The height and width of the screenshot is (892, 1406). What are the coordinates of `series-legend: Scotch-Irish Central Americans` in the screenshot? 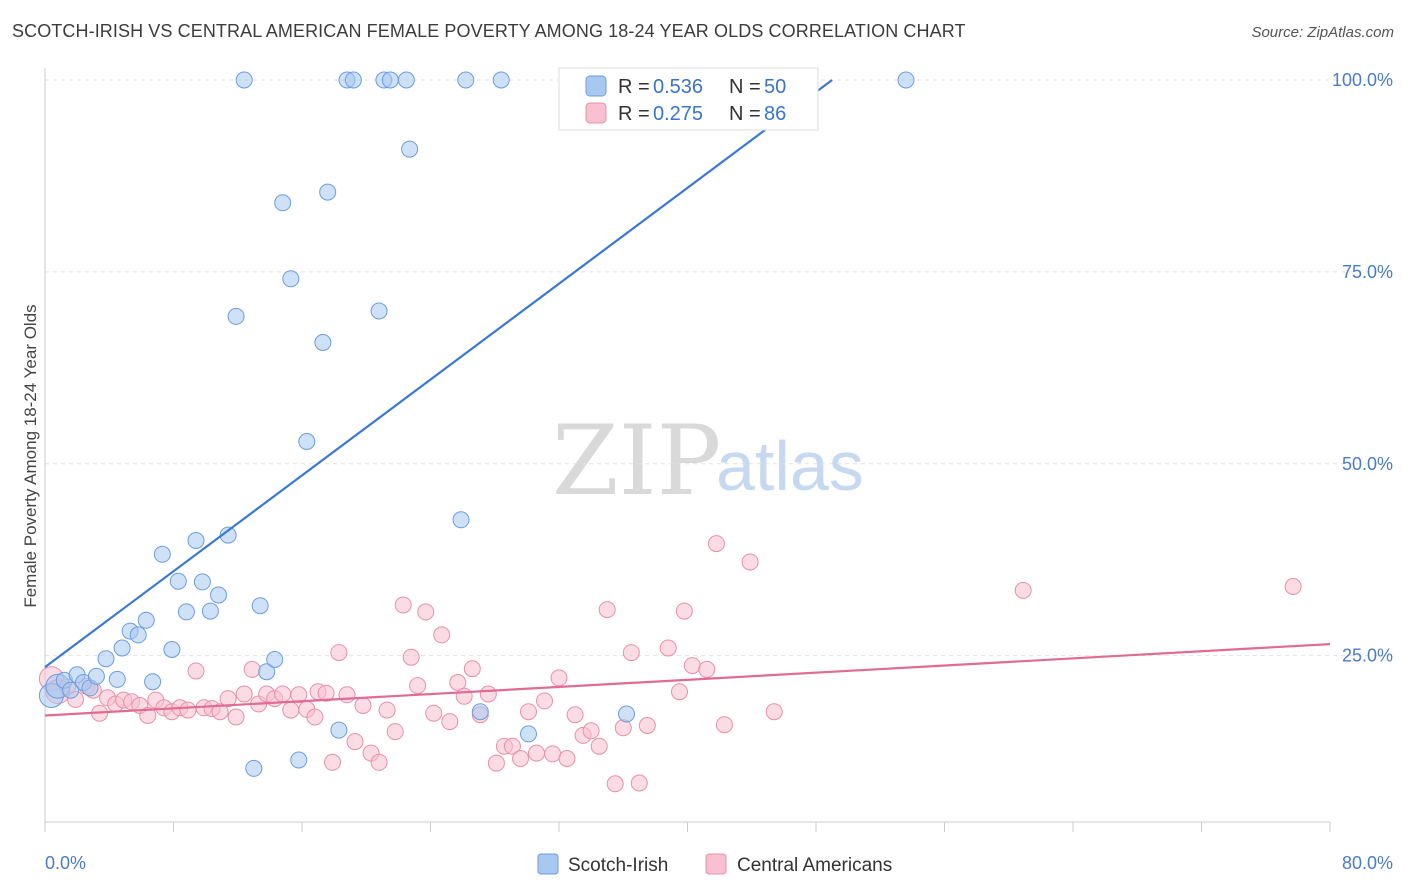 It's located at (714, 864).